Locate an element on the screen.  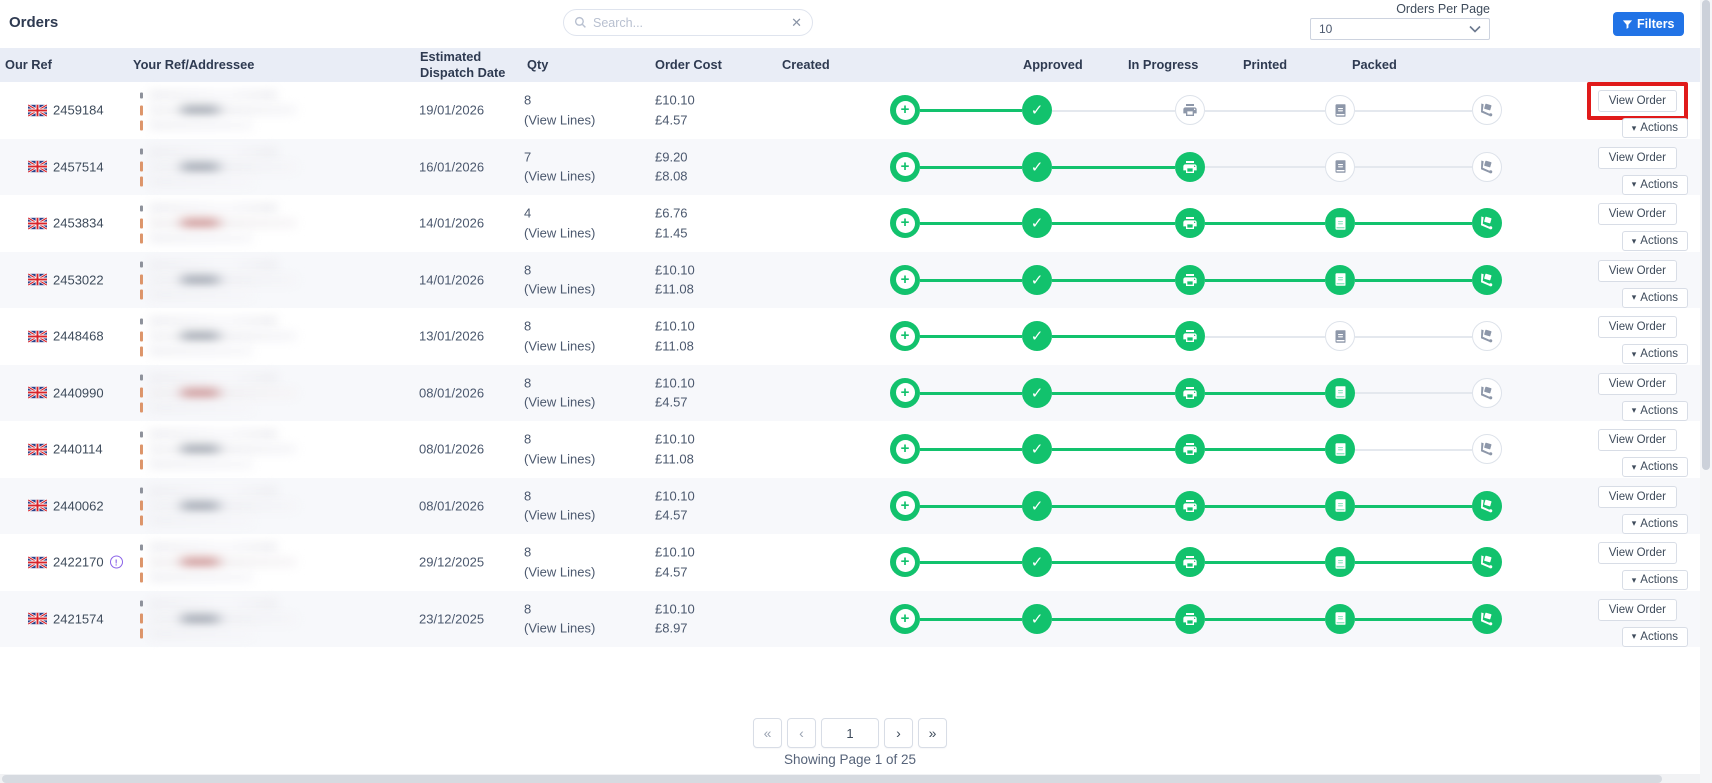
search-input is located at coordinates (692, 22).